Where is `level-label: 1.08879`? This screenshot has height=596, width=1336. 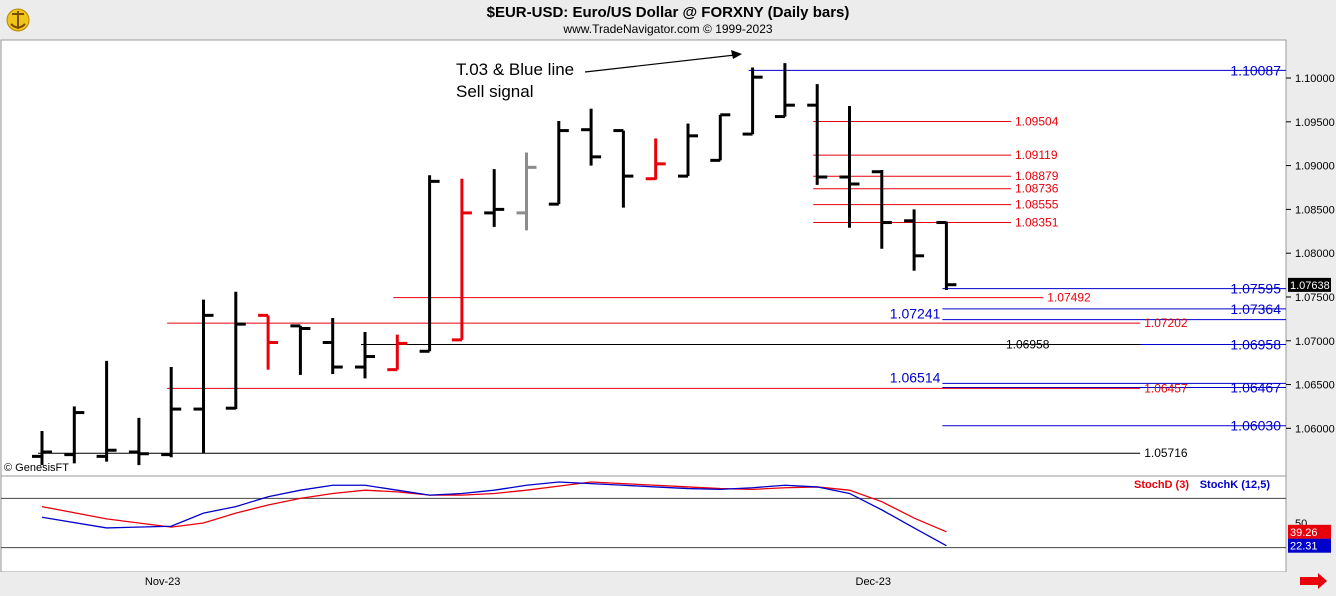 level-label: 1.08879 is located at coordinates (1037, 176).